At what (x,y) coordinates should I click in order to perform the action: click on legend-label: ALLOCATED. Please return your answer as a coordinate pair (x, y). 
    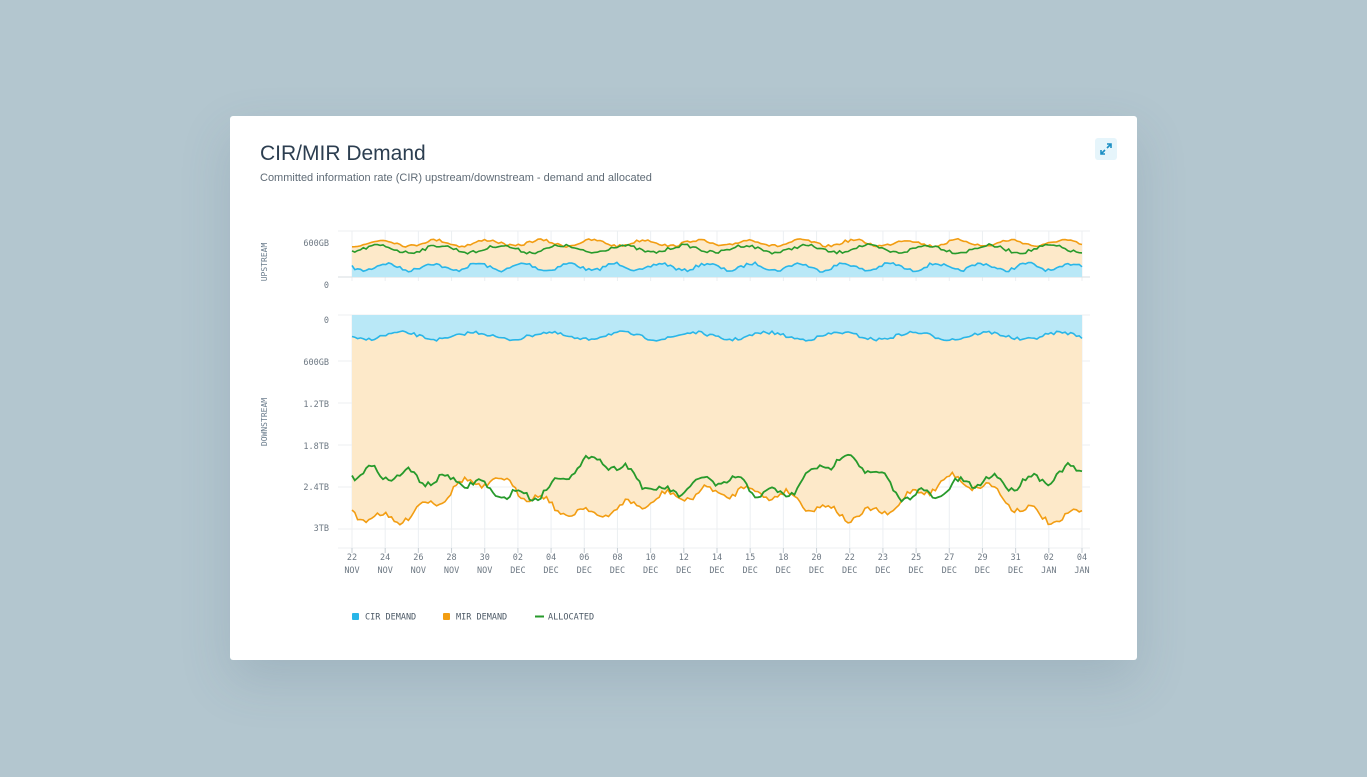
    Looking at the image, I should click on (571, 618).